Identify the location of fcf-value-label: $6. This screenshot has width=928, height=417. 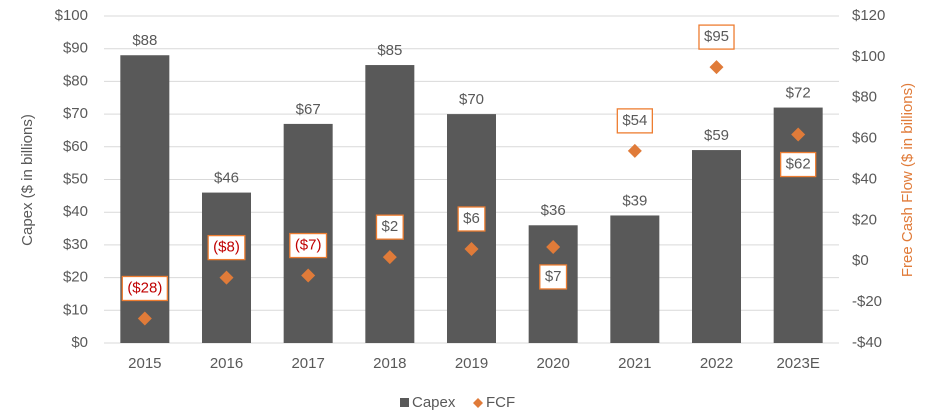
(471, 218).